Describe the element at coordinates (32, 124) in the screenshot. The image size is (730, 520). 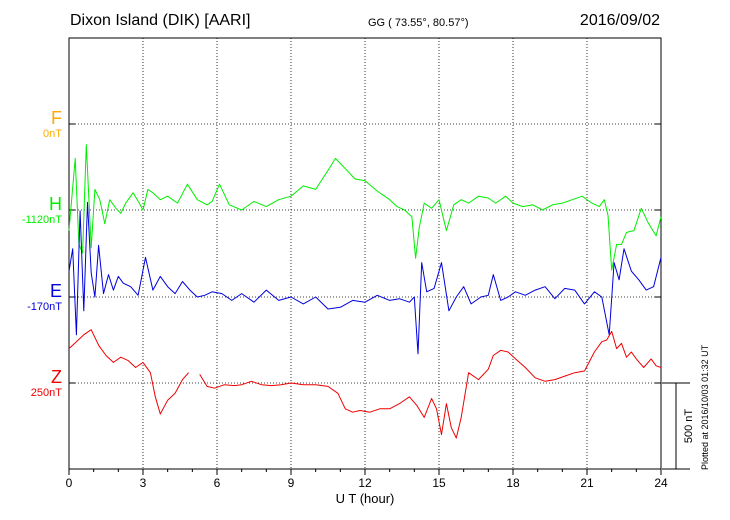
I see `component-f-label: F 0nT` at that location.